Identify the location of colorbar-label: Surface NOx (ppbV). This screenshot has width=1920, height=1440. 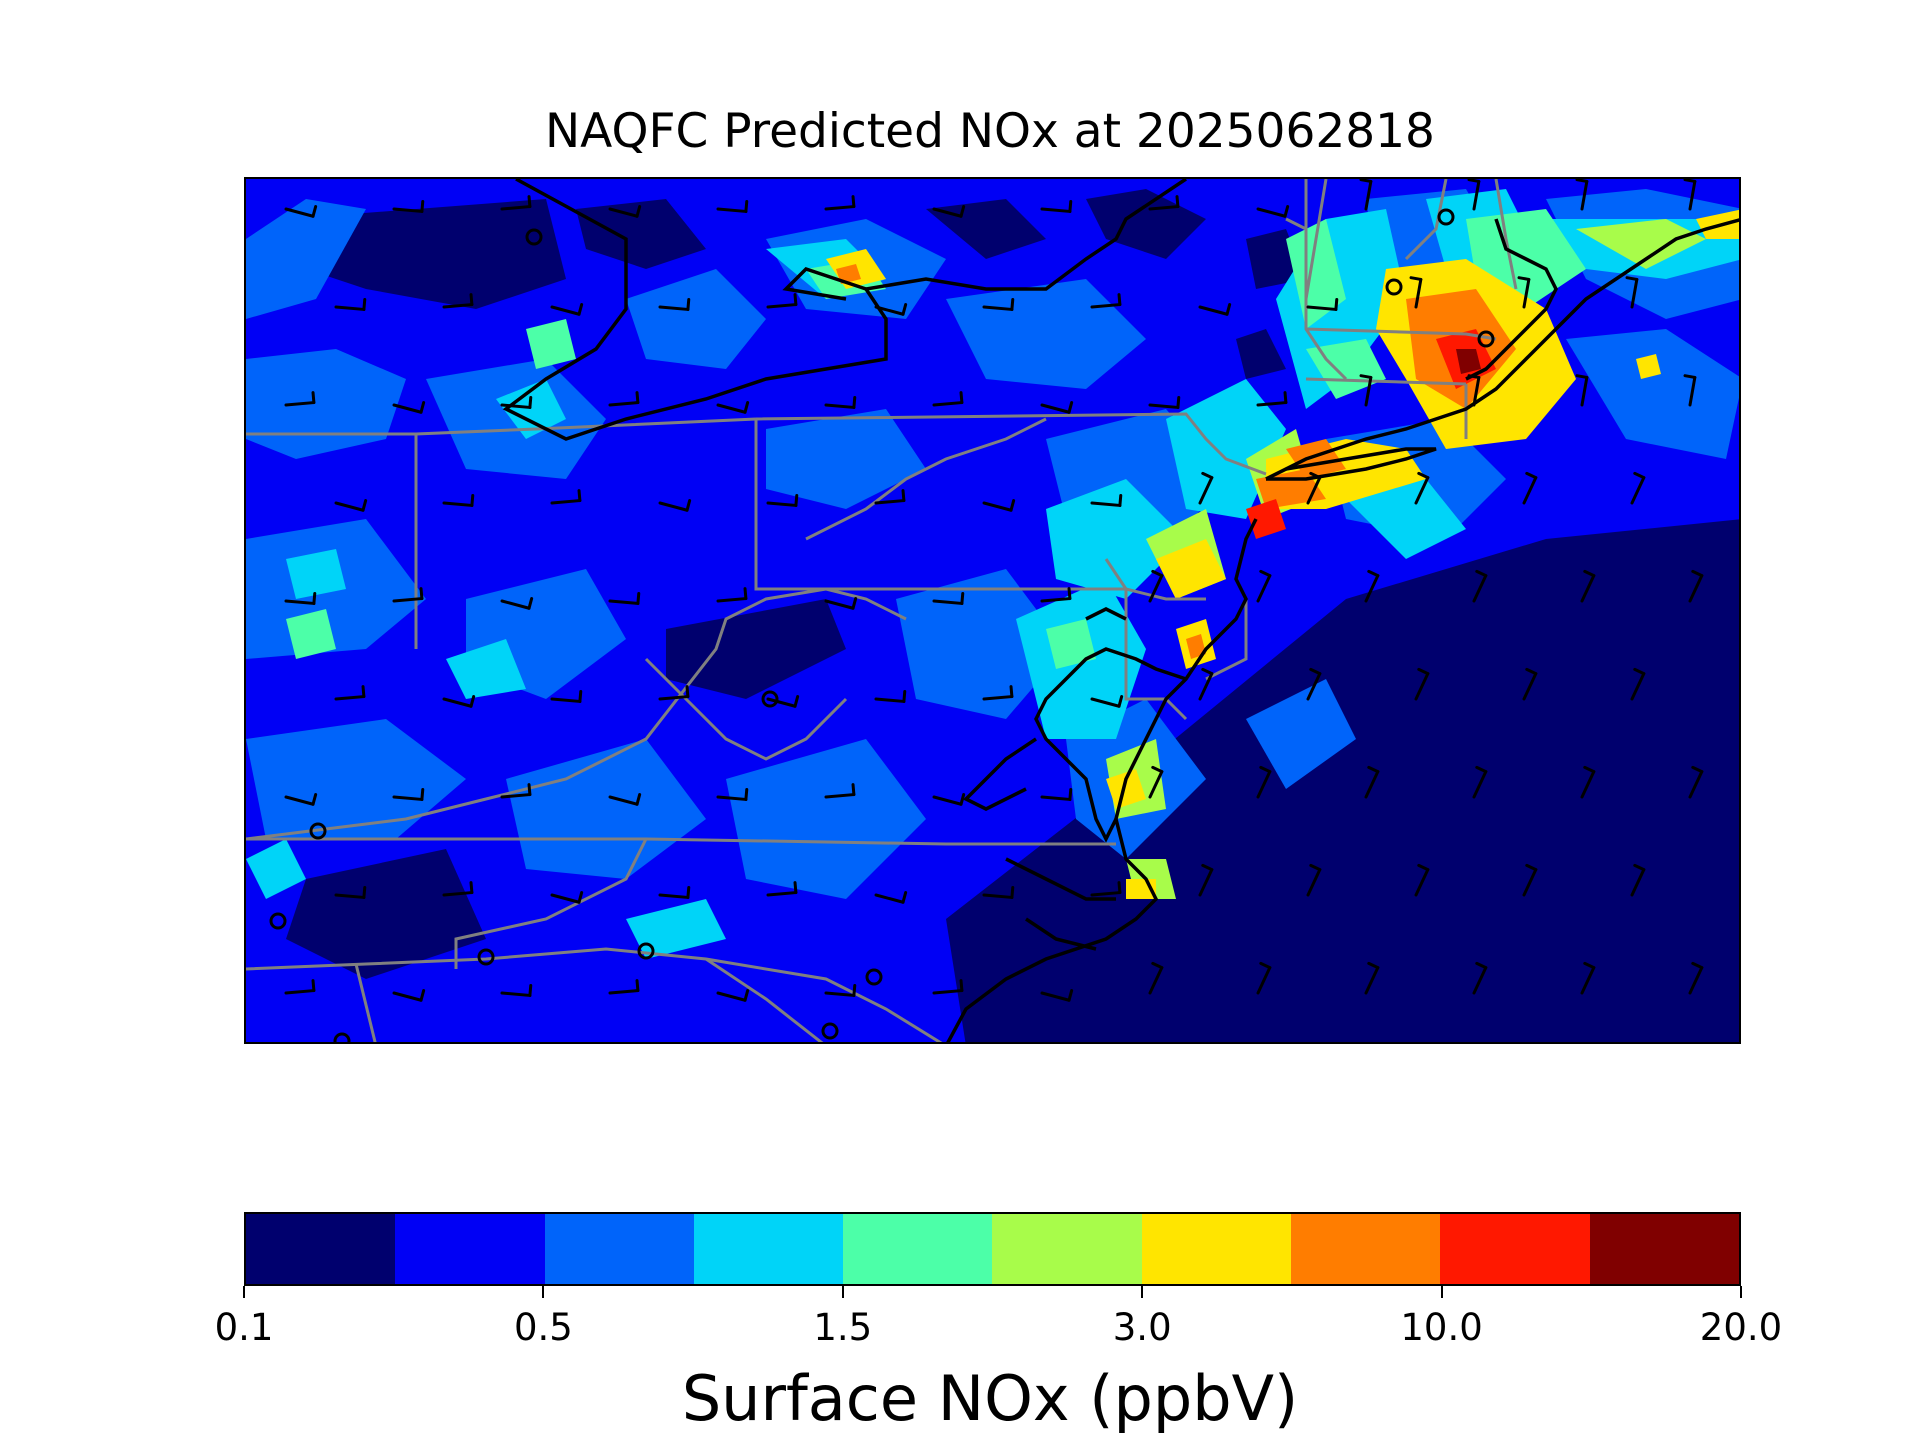
(990, 1398).